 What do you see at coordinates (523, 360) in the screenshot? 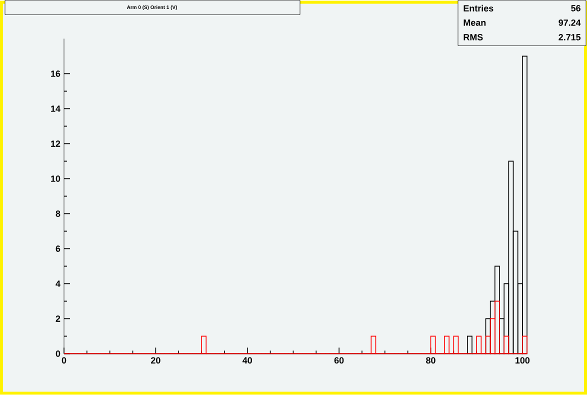
I see `x-tick-label: 100` at bounding box center [523, 360].